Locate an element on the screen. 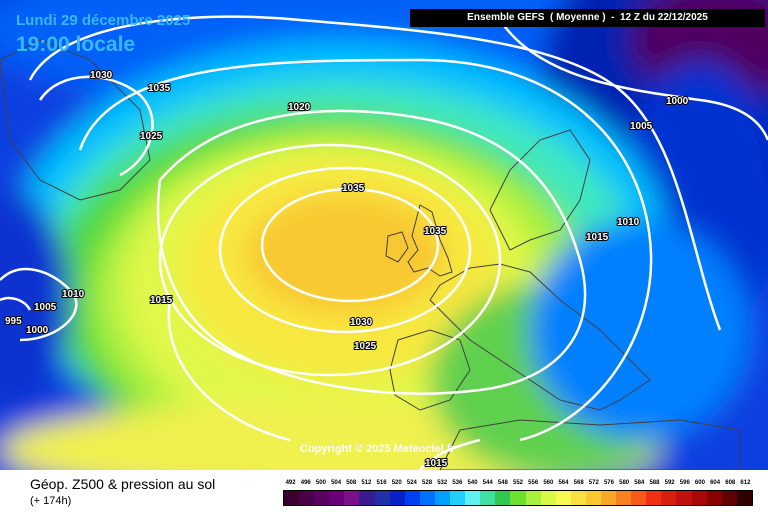 The width and height of the screenshot is (768, 512). color-scale-legend is located at coordinates (518, 498).